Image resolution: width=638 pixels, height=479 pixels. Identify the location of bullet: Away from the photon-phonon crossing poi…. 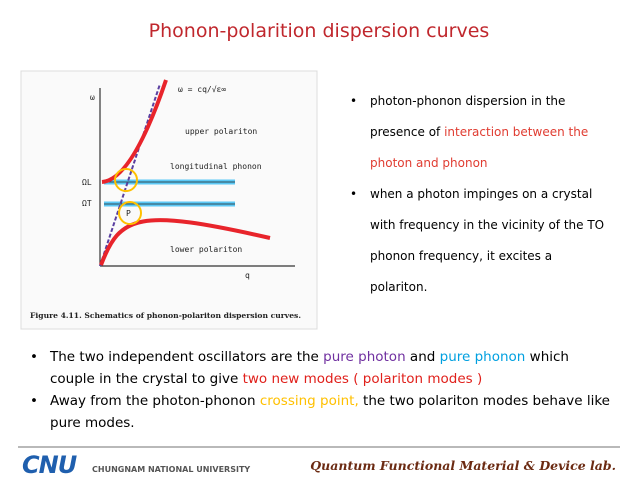
(323, 412).